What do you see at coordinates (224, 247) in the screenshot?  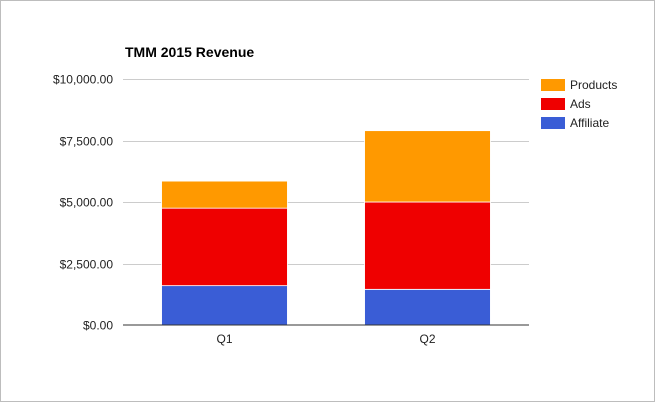 I see `bar-ads-q1` at bounding box center [224, 247].